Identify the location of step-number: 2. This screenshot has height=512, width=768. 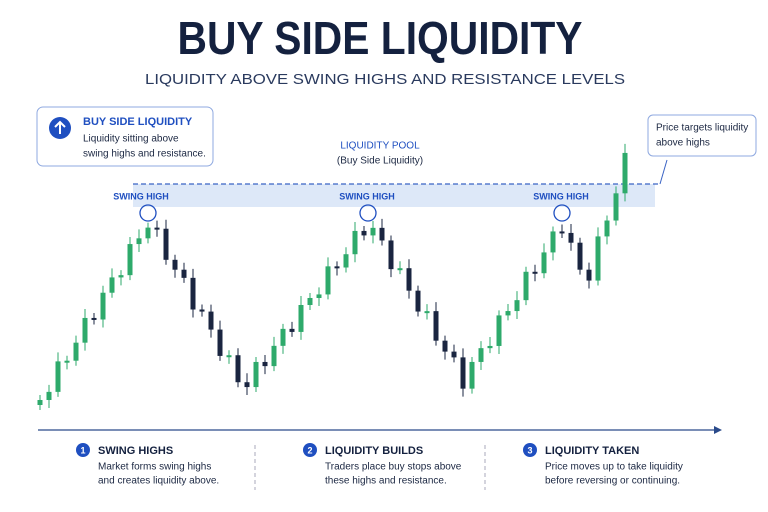
(309, 450).